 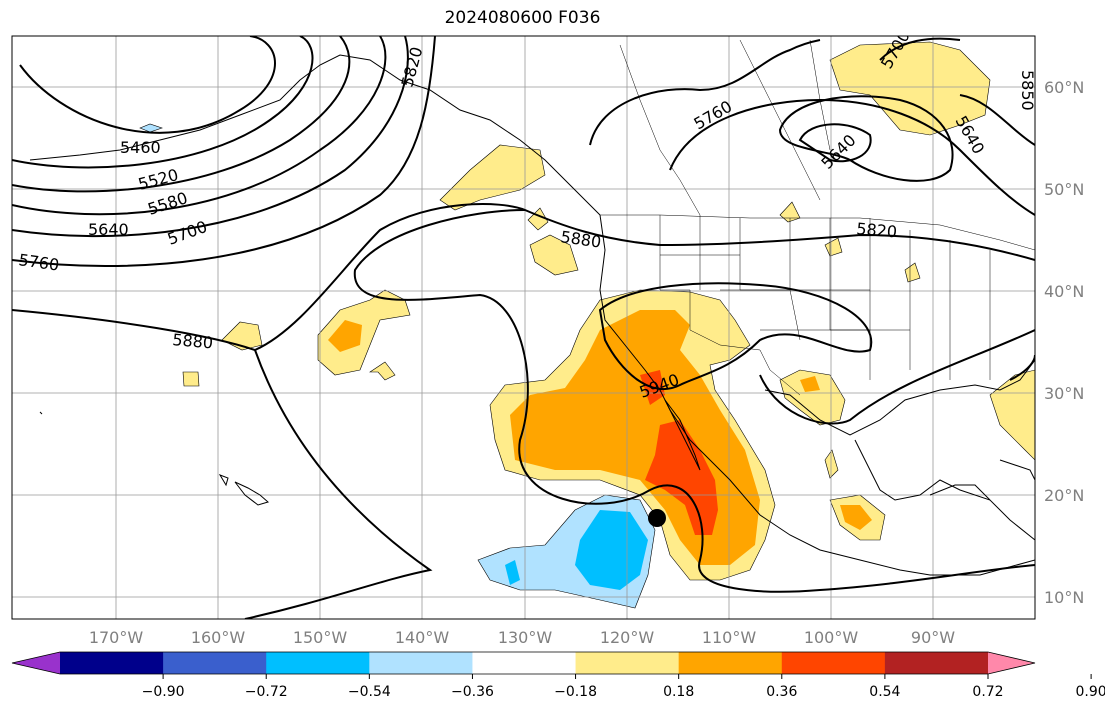 What do you see at coordinates (678, 692) in the screenshot?
I see `colorbar-tick-label: 0.18` at bounding box center [678, 692].